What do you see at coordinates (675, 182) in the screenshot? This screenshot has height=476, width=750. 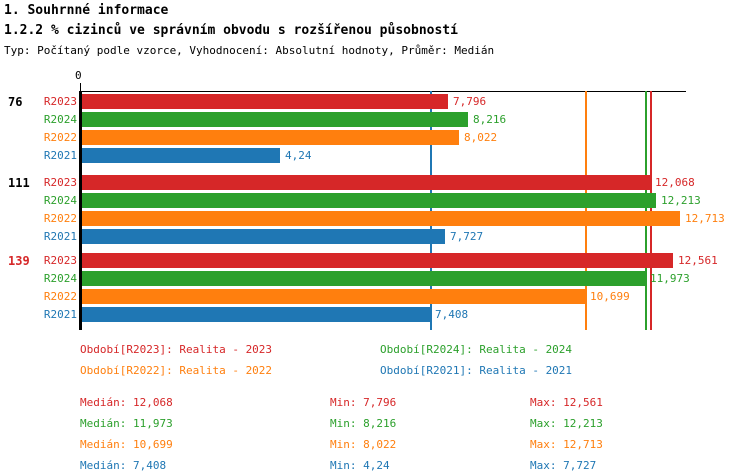 I see `bar-value-label: 12,068` at bounding box center [675, 182].